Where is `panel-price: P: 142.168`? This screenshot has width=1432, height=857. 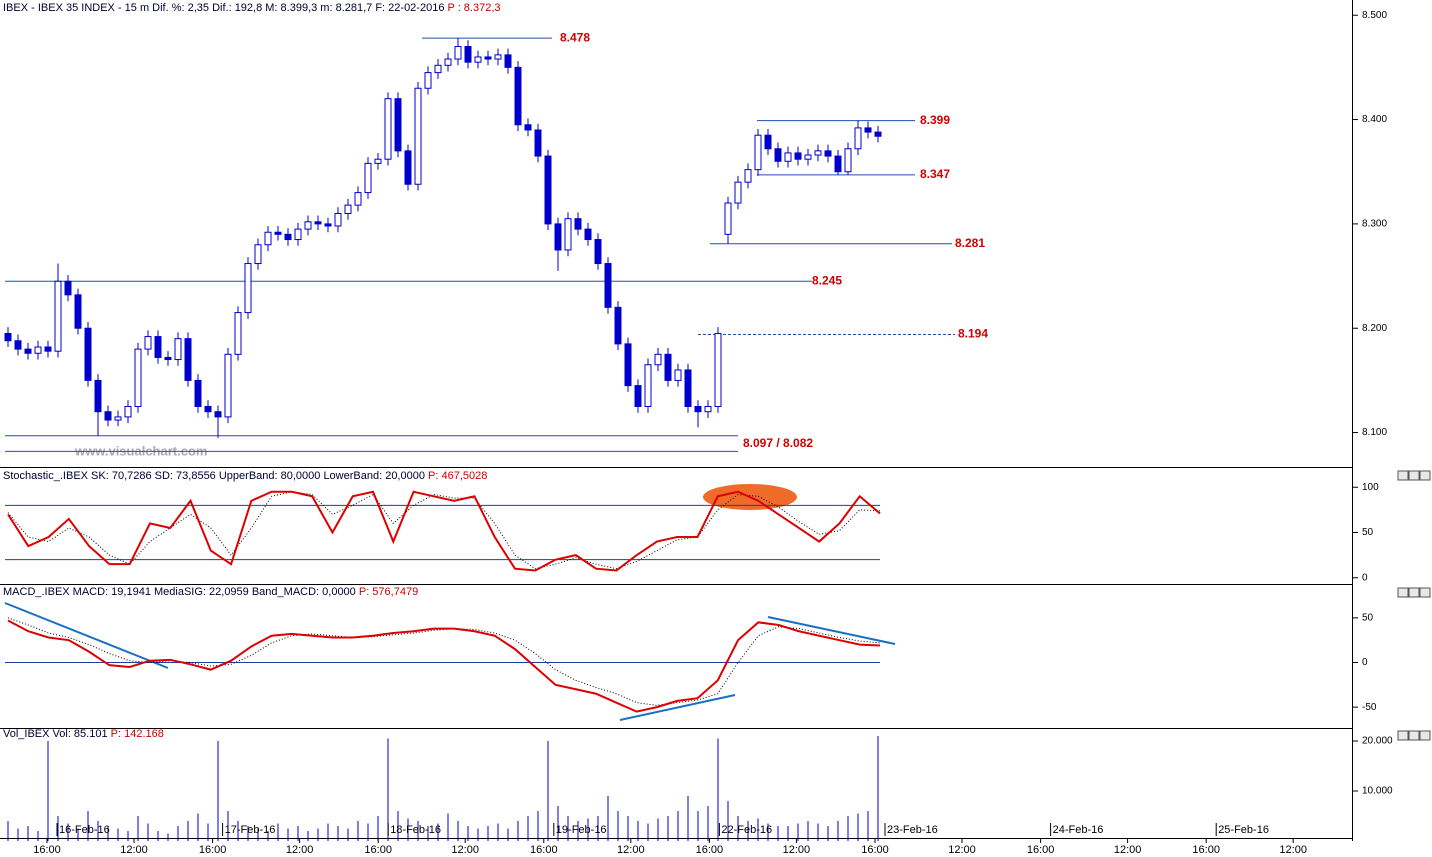
panel-price: P: 142.168 is located at coordinates (137, 734).